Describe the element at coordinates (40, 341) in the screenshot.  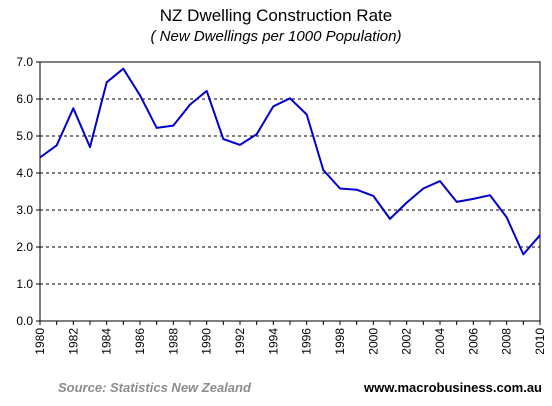
I see `x-tick-label: 1980` at that location.